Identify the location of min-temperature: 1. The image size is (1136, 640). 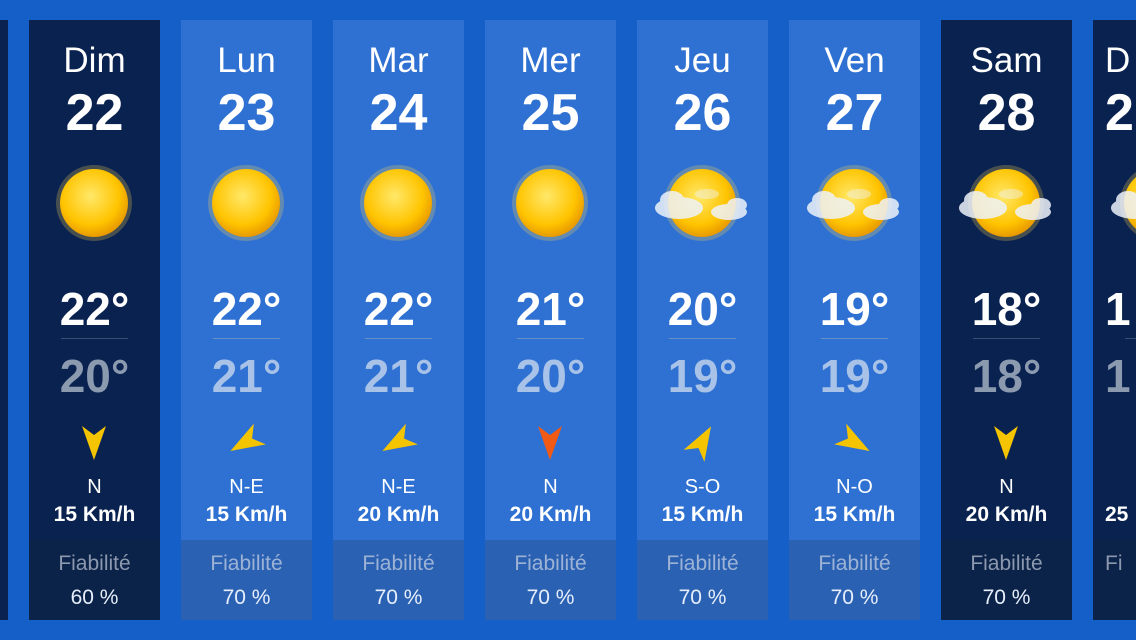
(1118, 376).